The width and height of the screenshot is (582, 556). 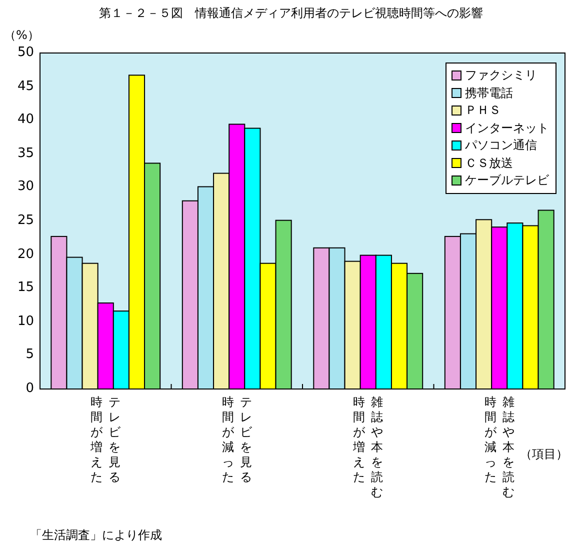 I want to click on xlabel: （項目）, so click(x=544, y=454).